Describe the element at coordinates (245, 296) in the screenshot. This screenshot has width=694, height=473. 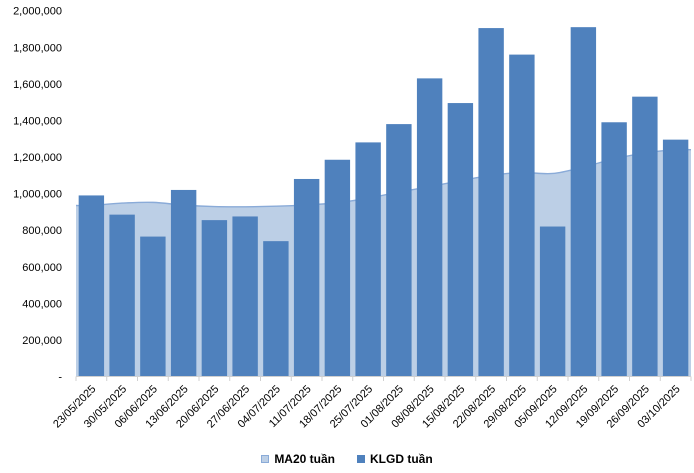
I see `bar-27/06/2025` at that location.